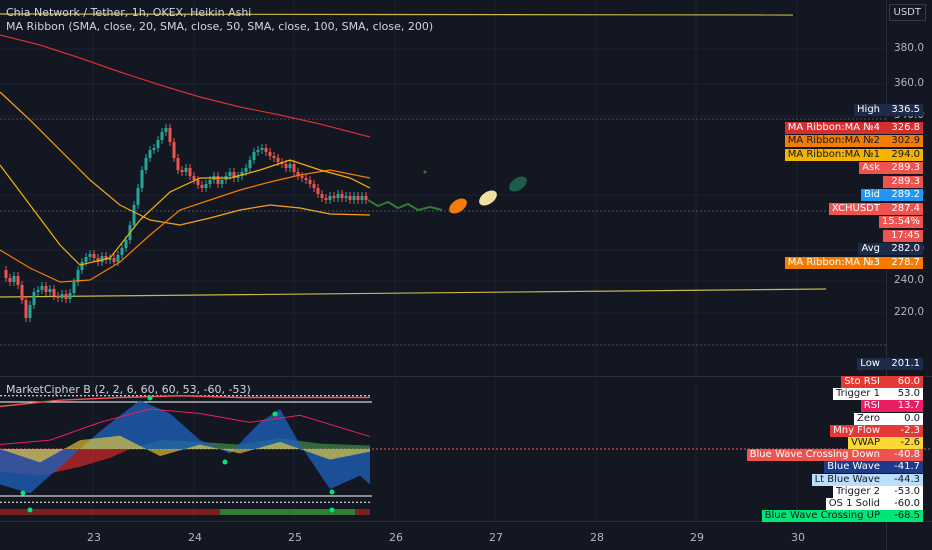  Describe the element at coordinates (903, 141) in the screenshot. I see `price-tag-value: 302.9` at that location.